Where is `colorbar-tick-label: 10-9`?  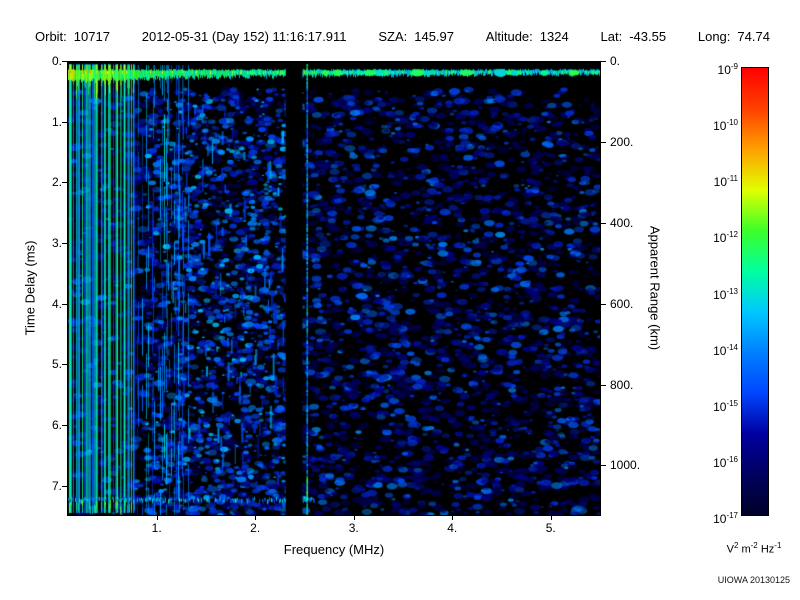 colorbar-tick-label: 10-9 is located at coordinates (727, 69).